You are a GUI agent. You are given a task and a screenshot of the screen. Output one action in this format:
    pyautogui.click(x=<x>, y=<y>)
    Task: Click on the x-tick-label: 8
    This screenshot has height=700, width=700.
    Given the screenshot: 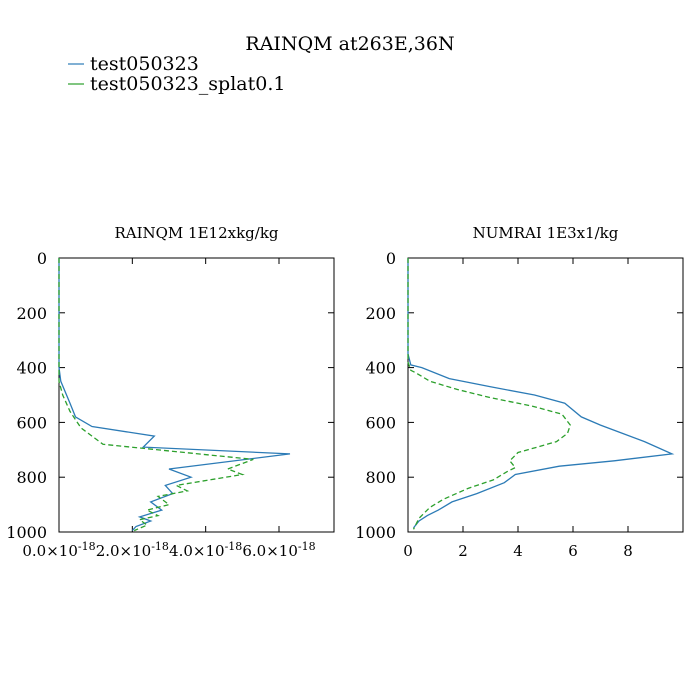 What is the action you would take?
    pyautogui.click(x=628, y=551)
    